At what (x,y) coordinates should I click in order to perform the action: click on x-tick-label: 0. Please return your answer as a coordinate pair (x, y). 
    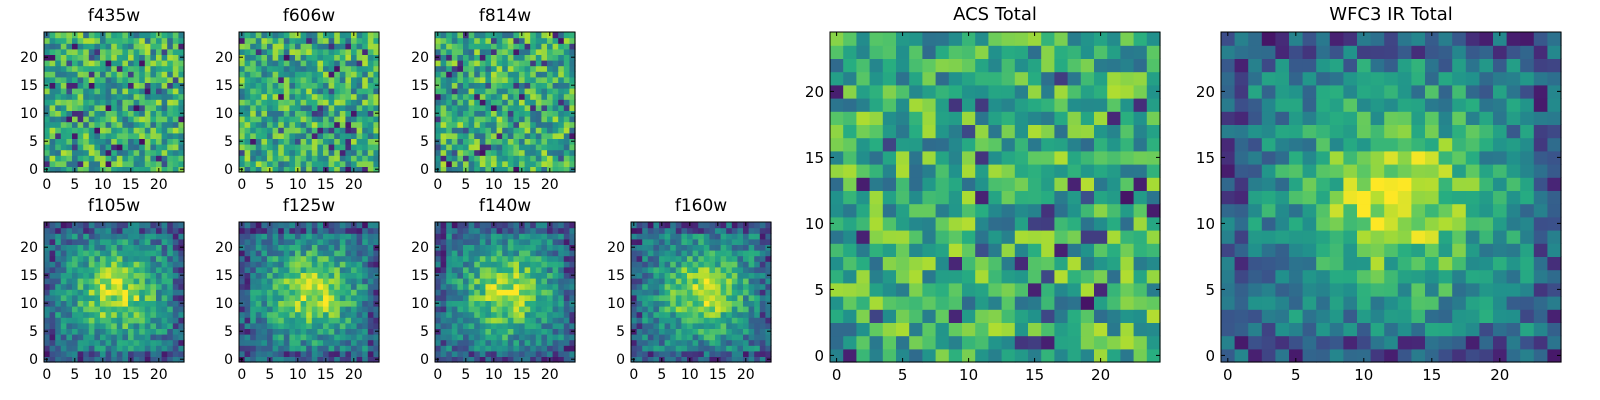
    Looking at the image, I should click on (241, 185).